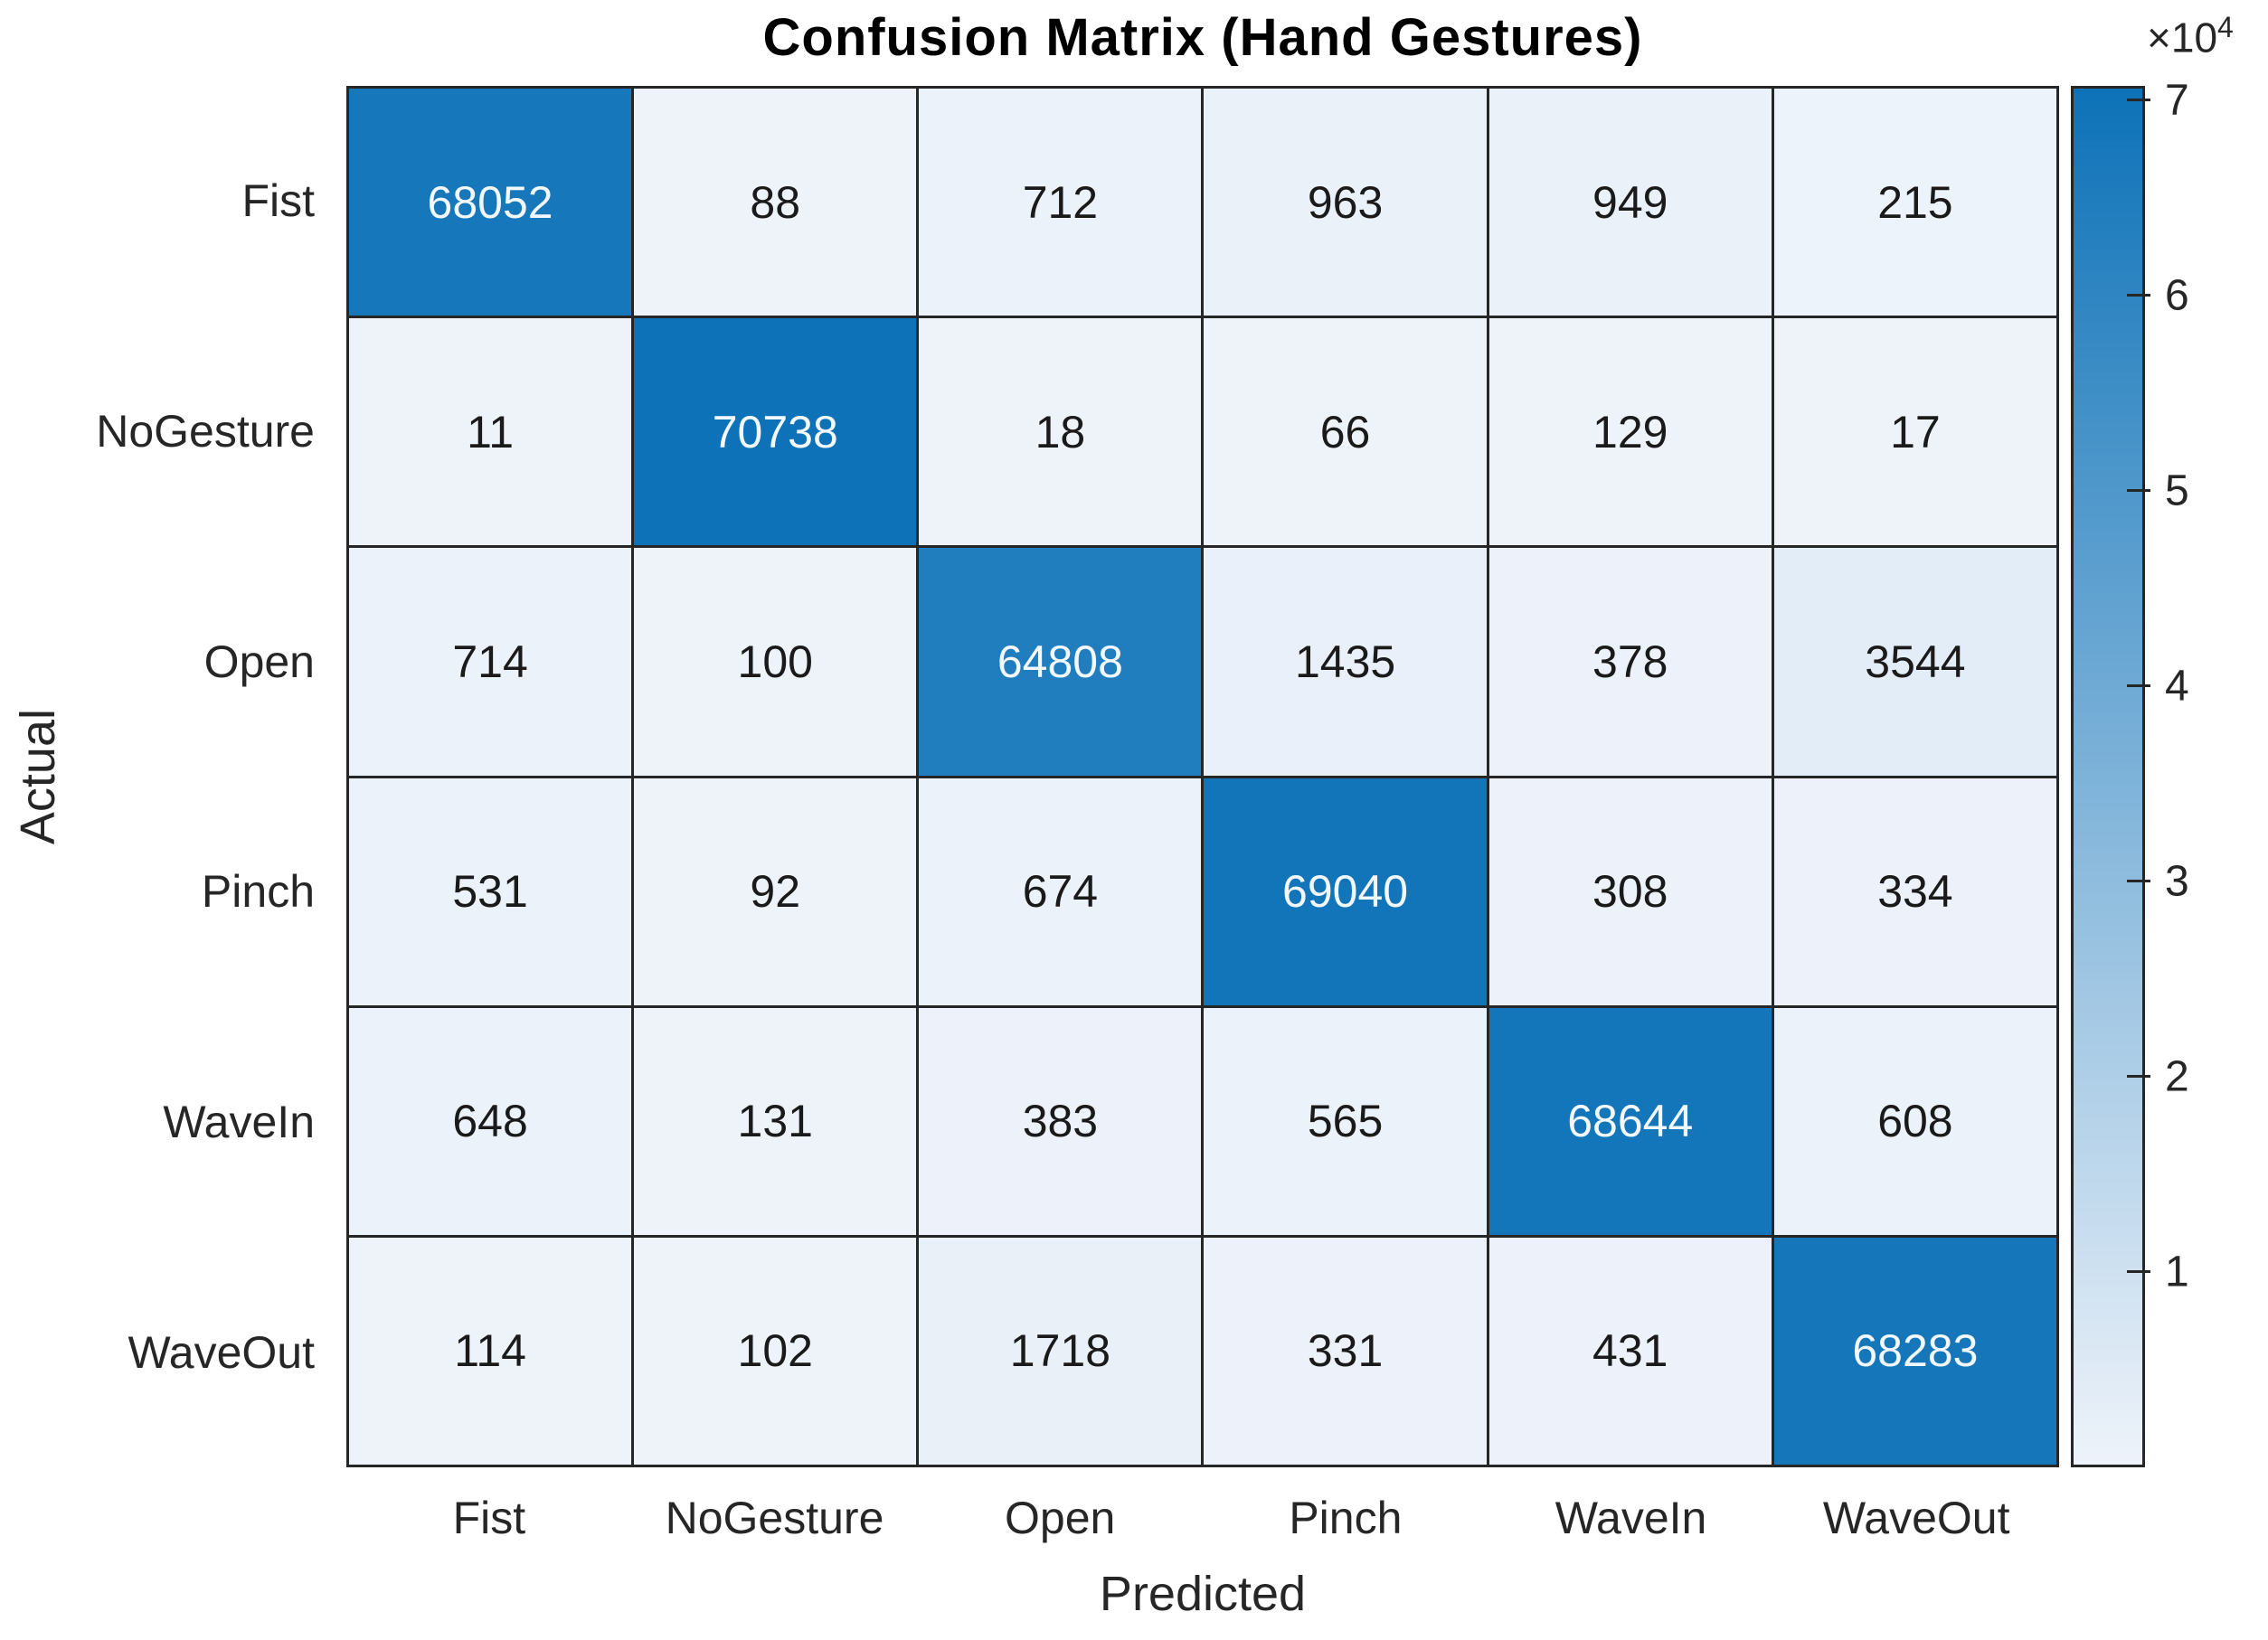  What do you see at coordinates (1914, 1121) in the screenshot?
I see `matrix-cell: 608` at bounding box center [1914, 1121].